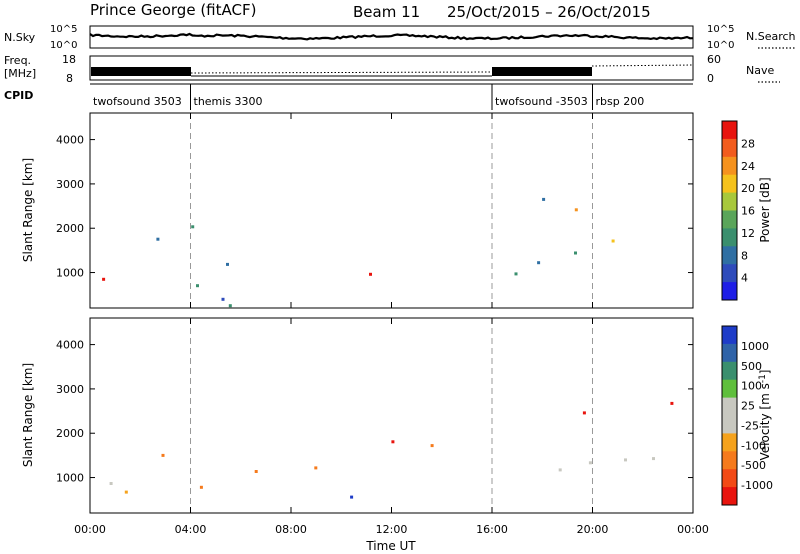 This screenshot has height=554, width=800. I want to click on freq-left-tick-bottom: 8, so click(69, 78).